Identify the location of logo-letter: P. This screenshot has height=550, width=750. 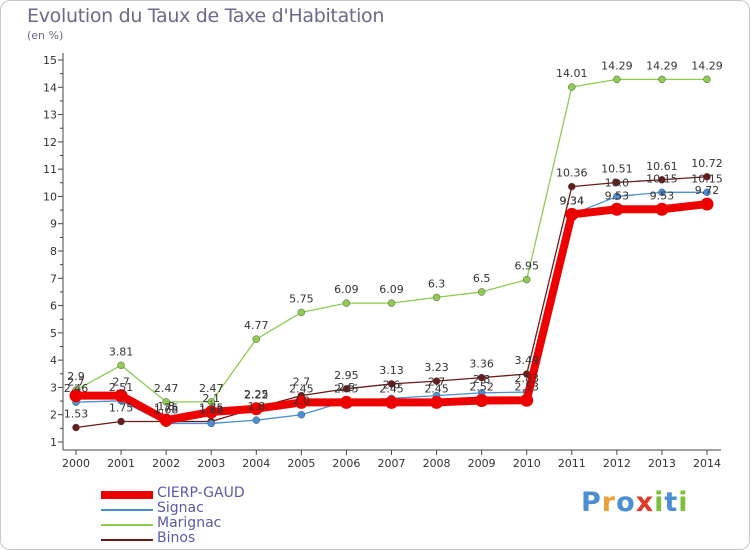
(591, 502).